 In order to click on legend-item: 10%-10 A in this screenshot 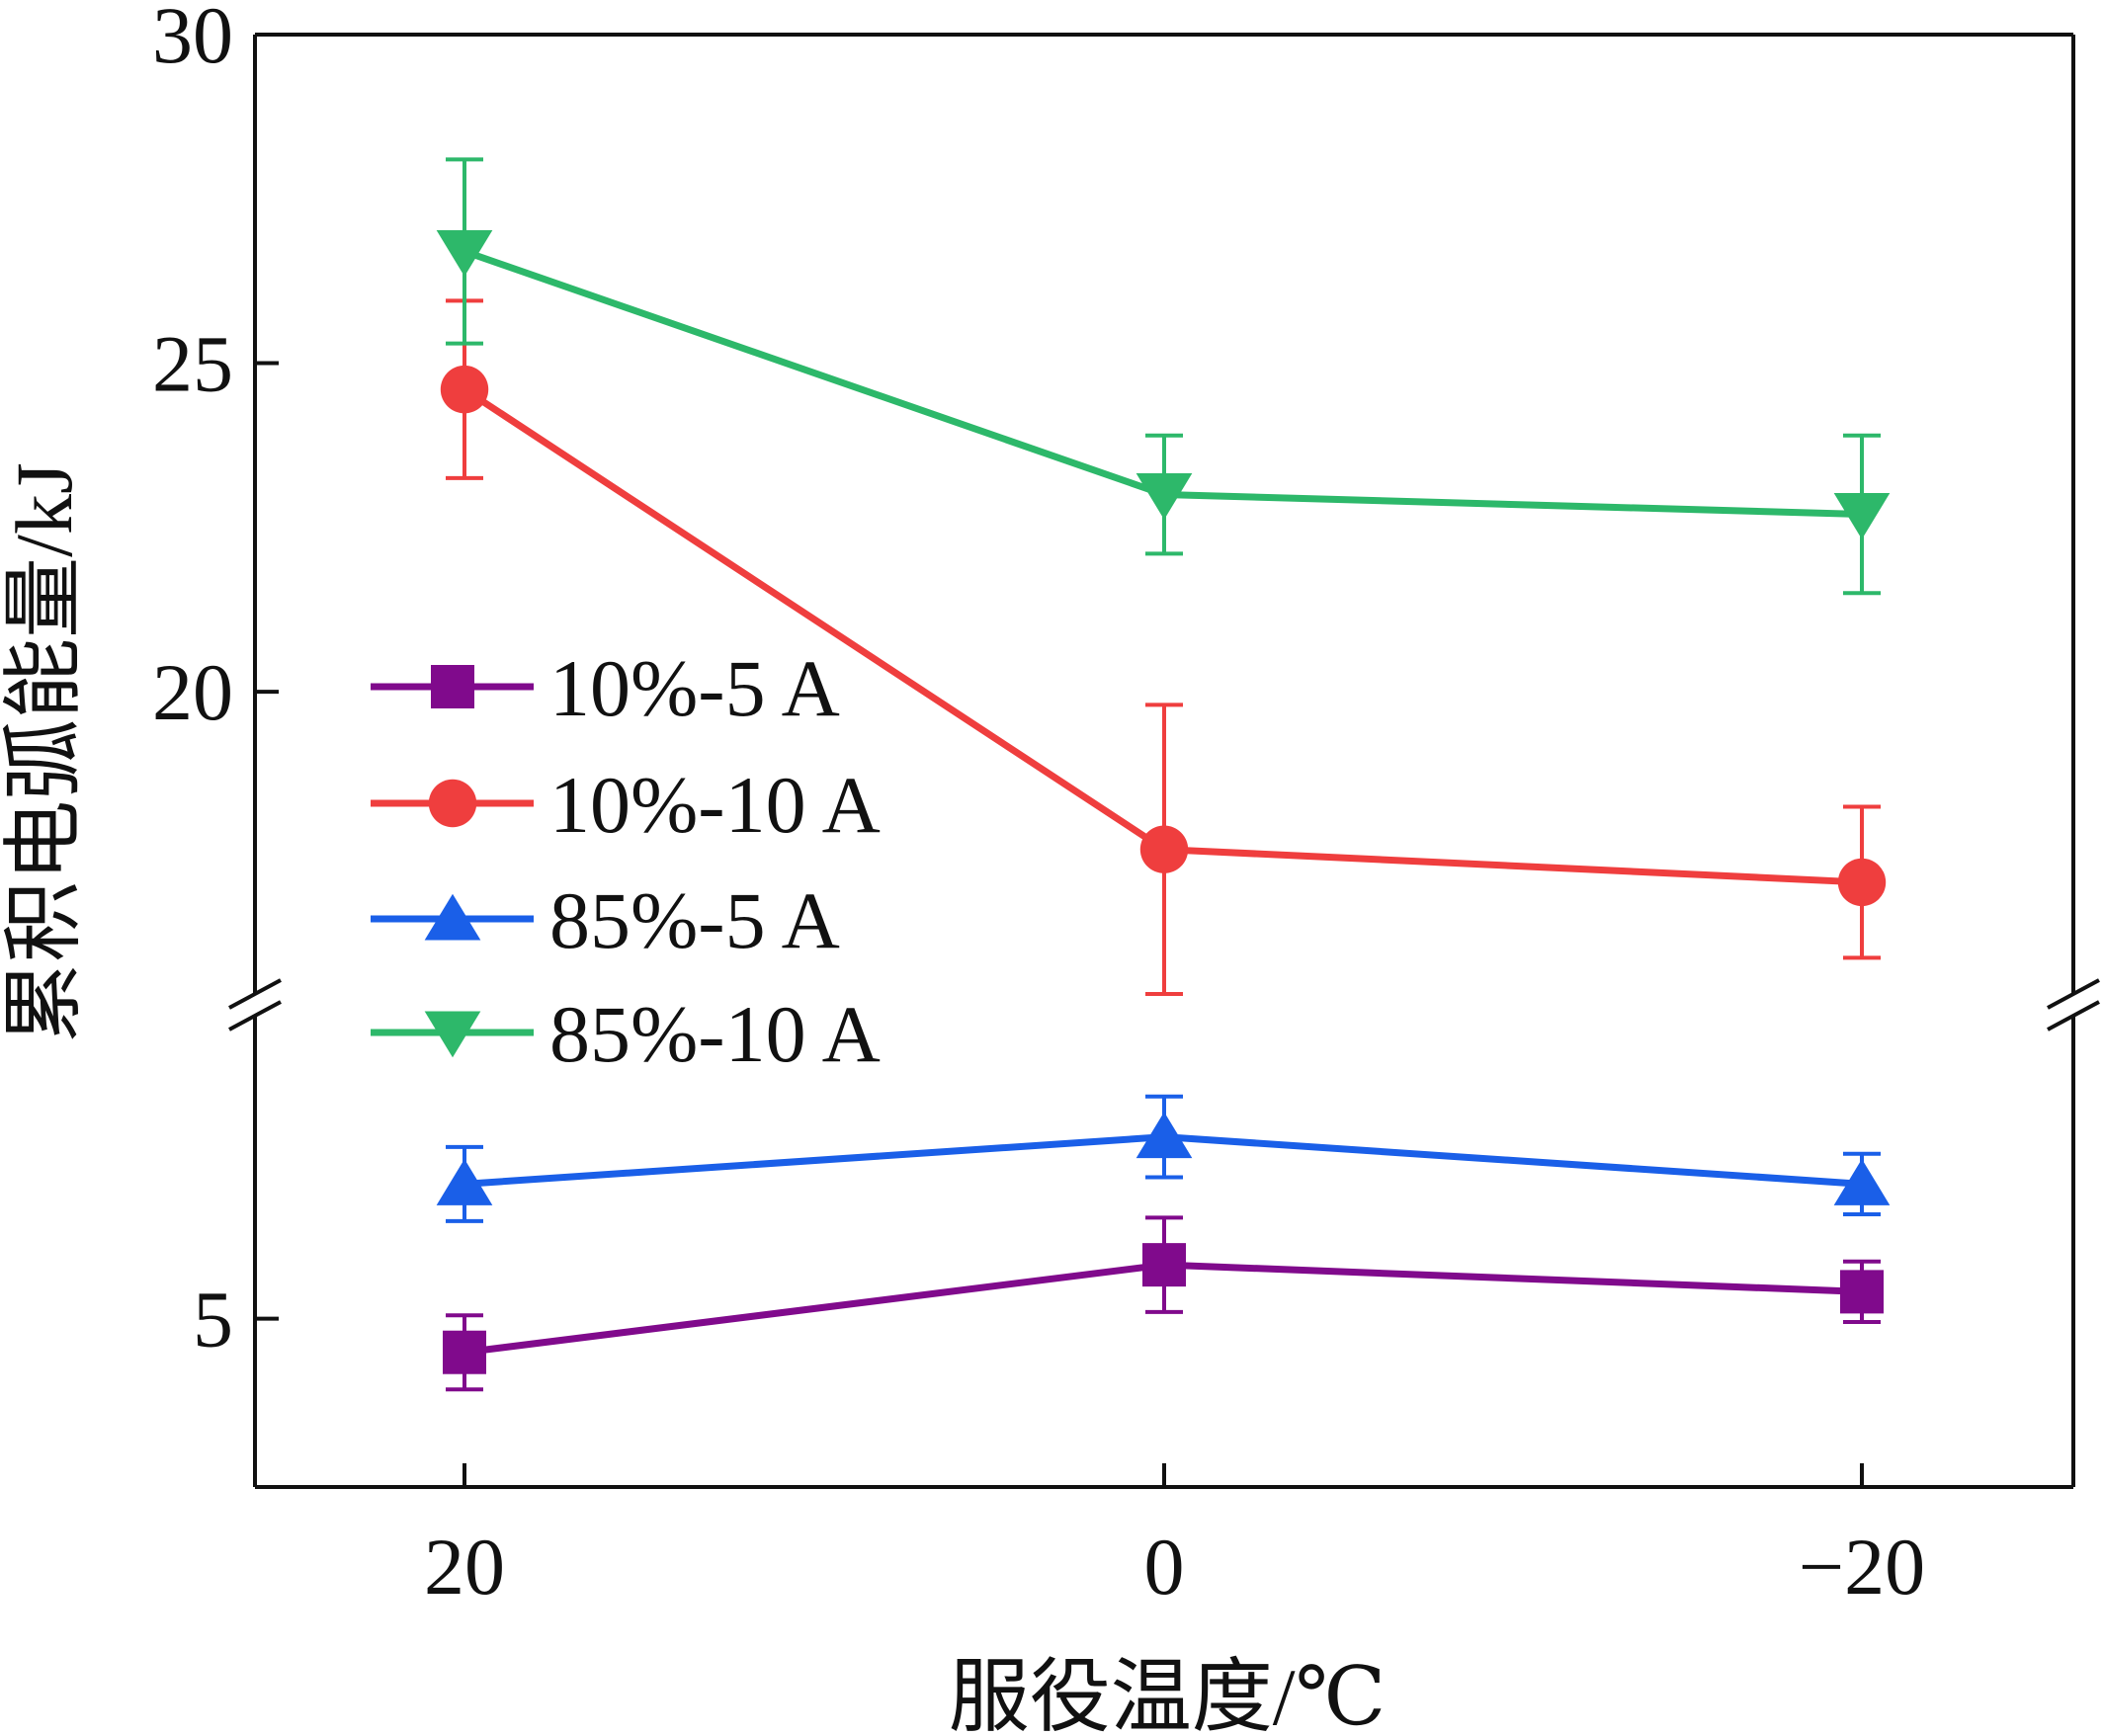, I will do `click(626, 805)`.